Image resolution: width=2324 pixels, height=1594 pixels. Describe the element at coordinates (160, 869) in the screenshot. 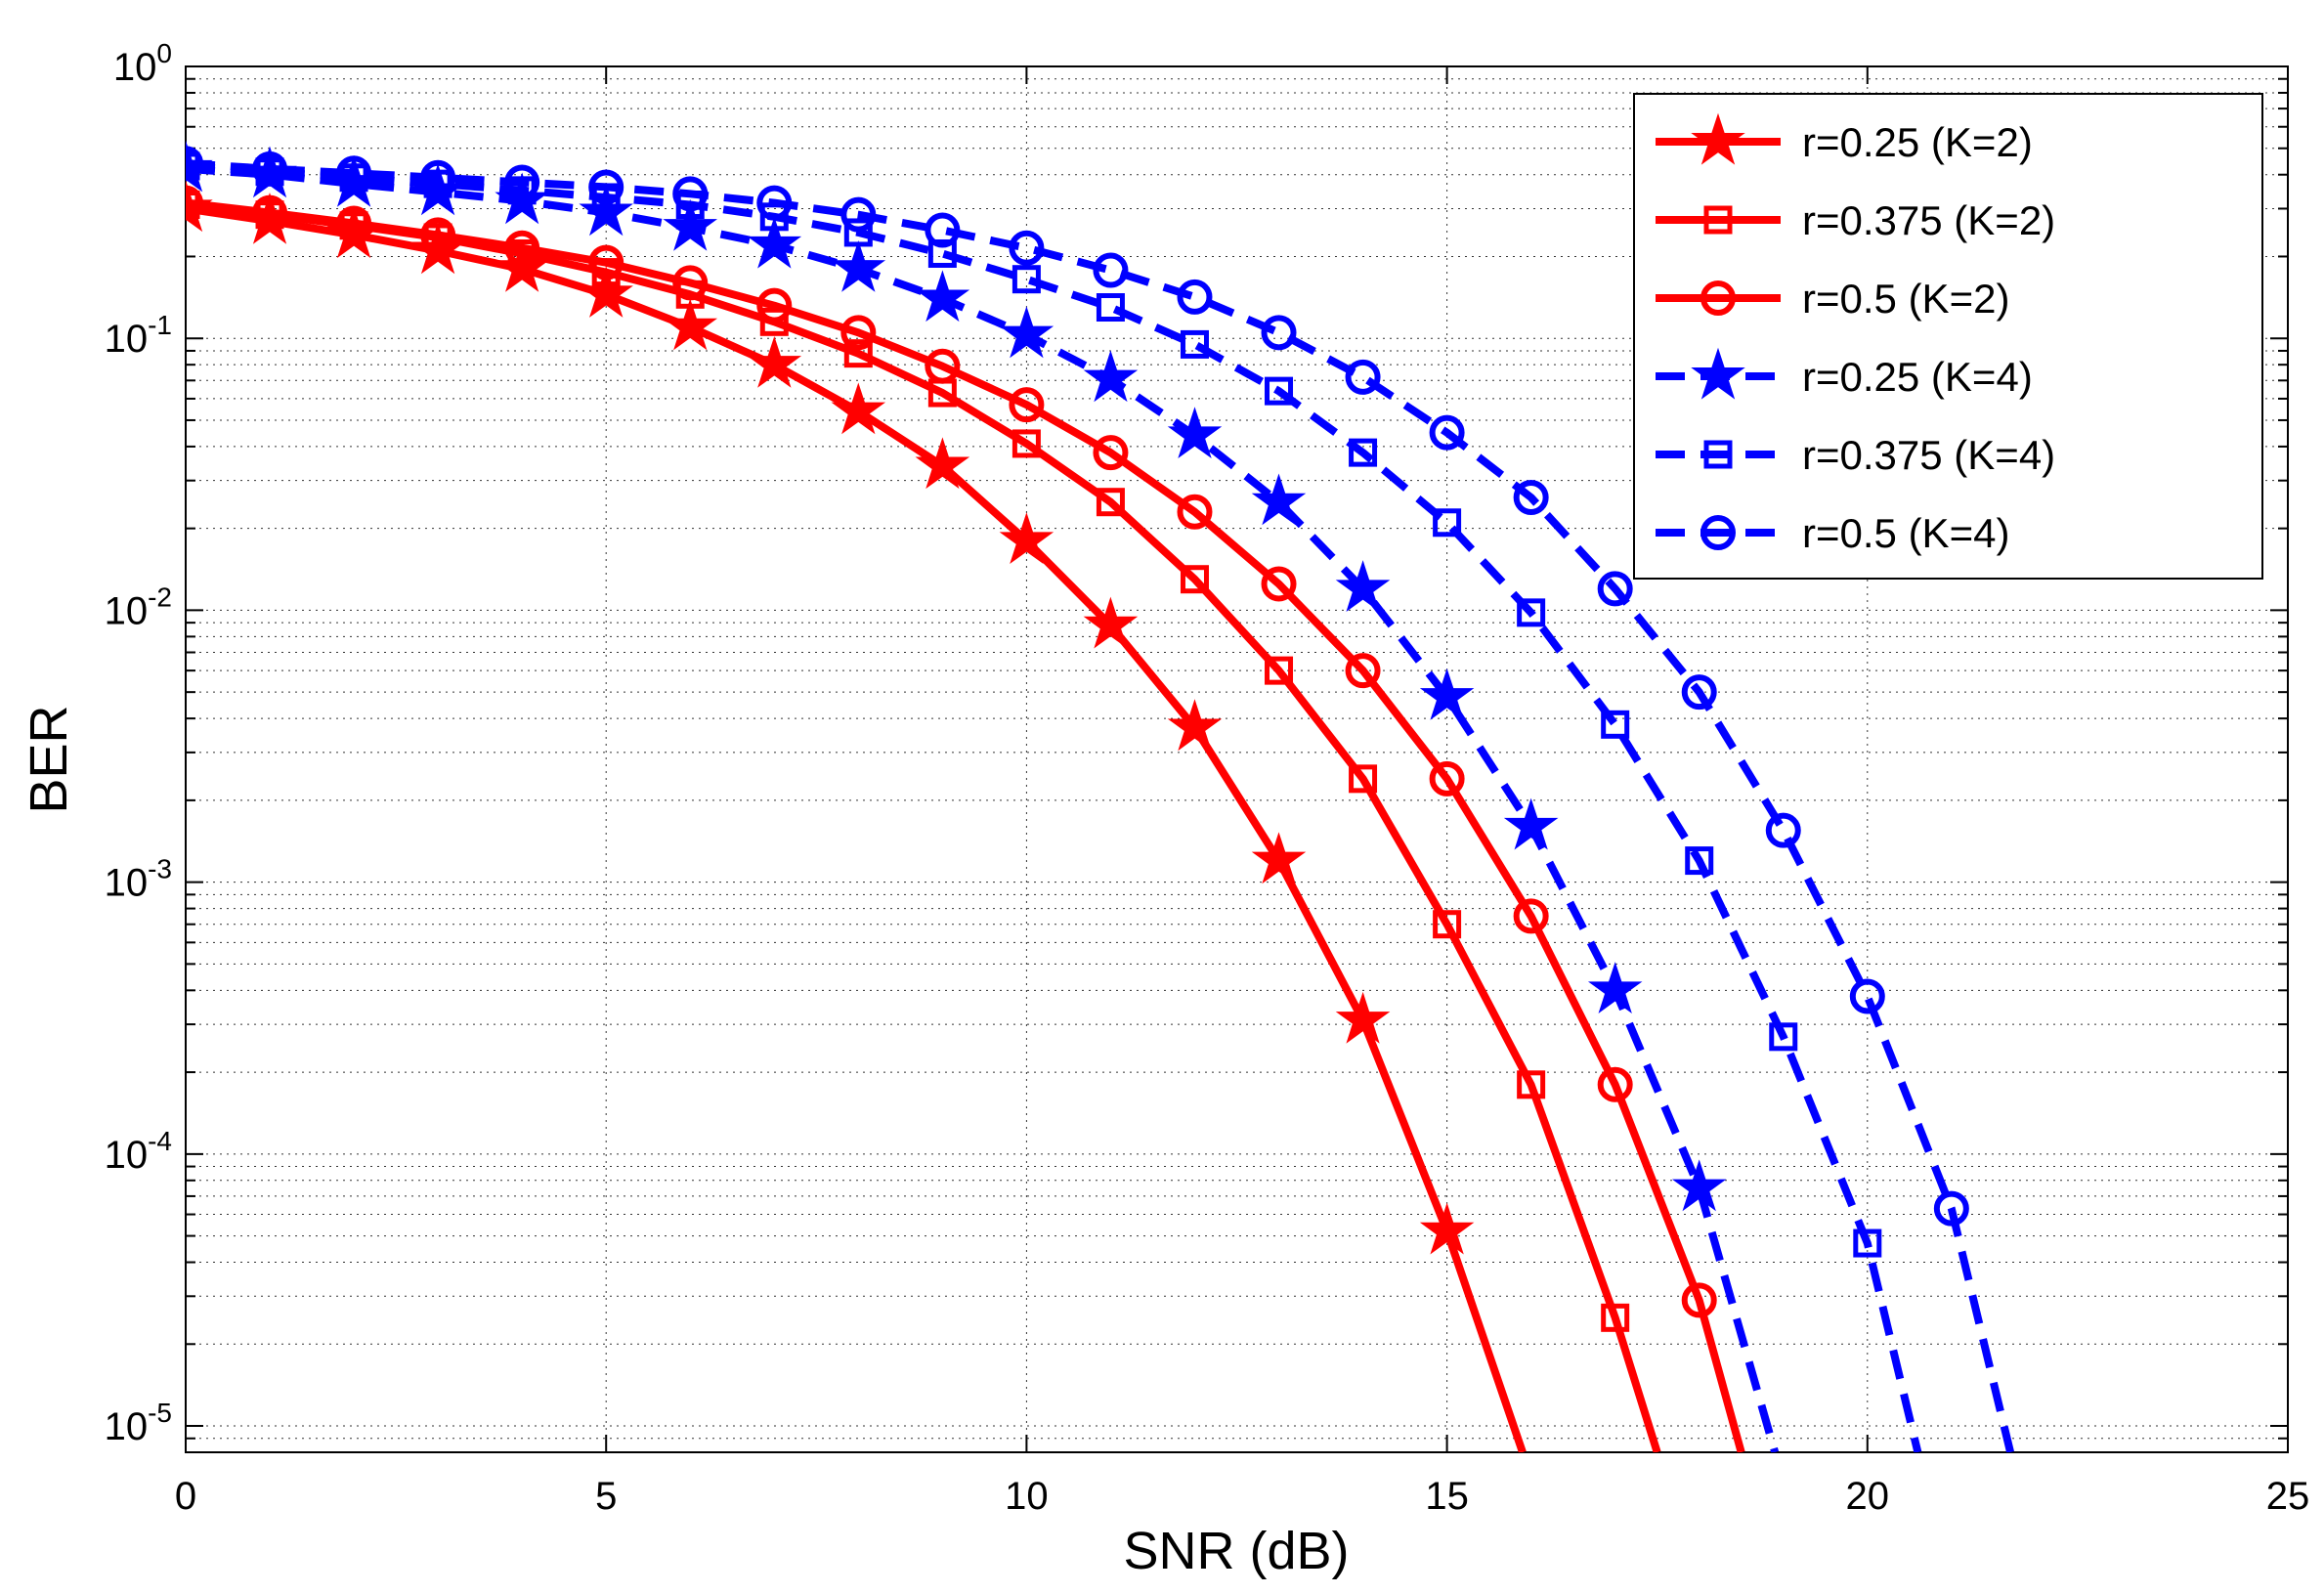

I see `y-tick-exponent: -3` at that location.